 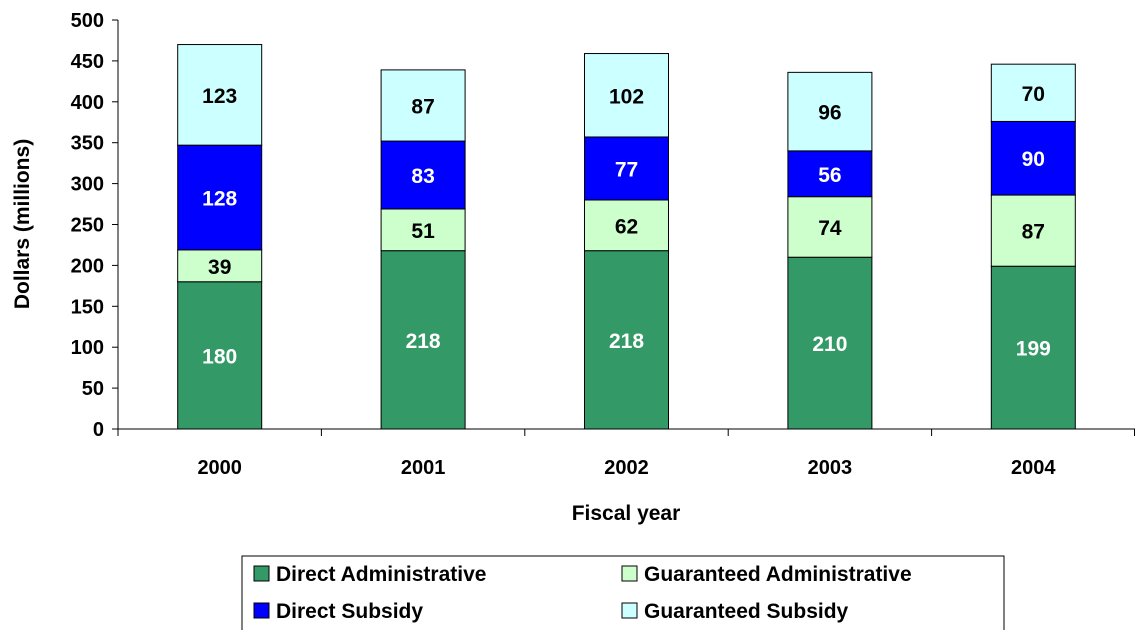 I want to click on y-axis: 0 50 100 150 200 250 300 350 400 450 500, so click(x=95, y=225).